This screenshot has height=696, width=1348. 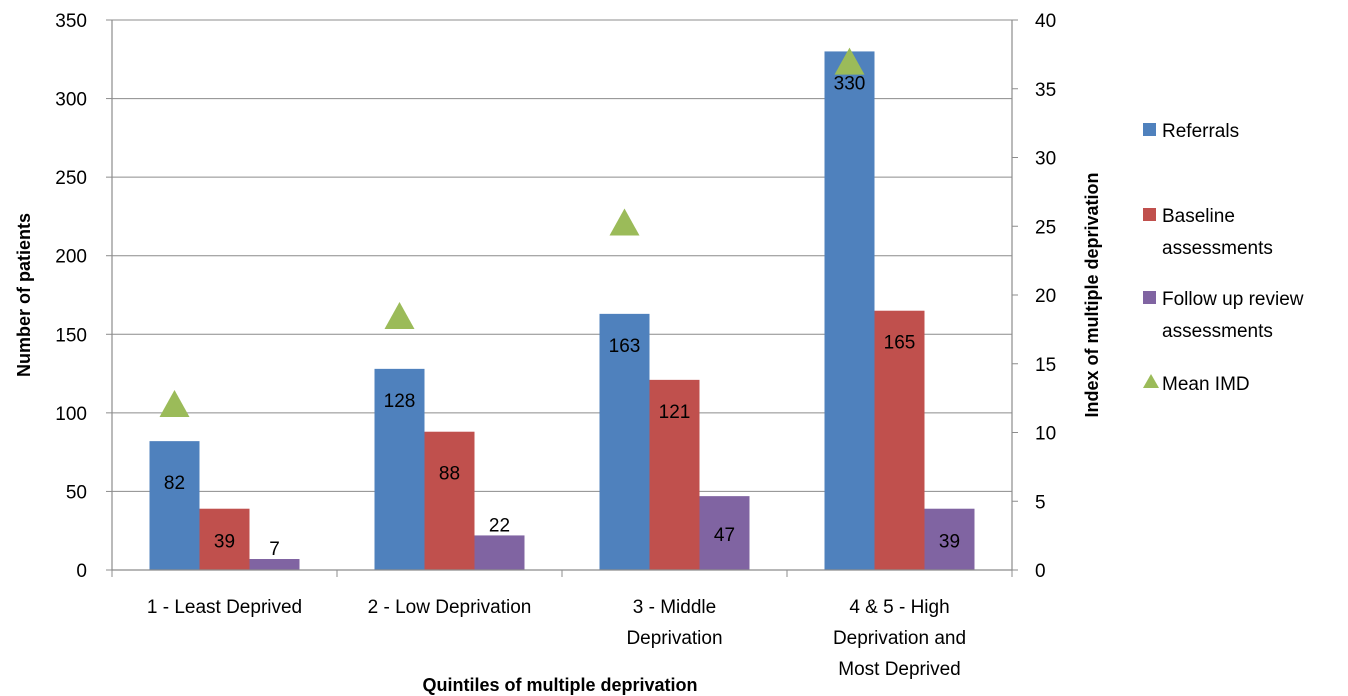 I want to click on legend-label: Follow up review, so click(x=1233, y=299).